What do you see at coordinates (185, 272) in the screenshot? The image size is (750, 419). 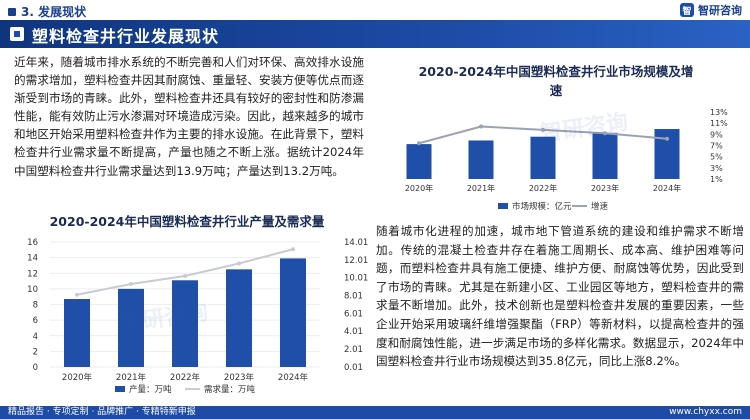 I see `chart1-line` at bounding box center [185, 272].